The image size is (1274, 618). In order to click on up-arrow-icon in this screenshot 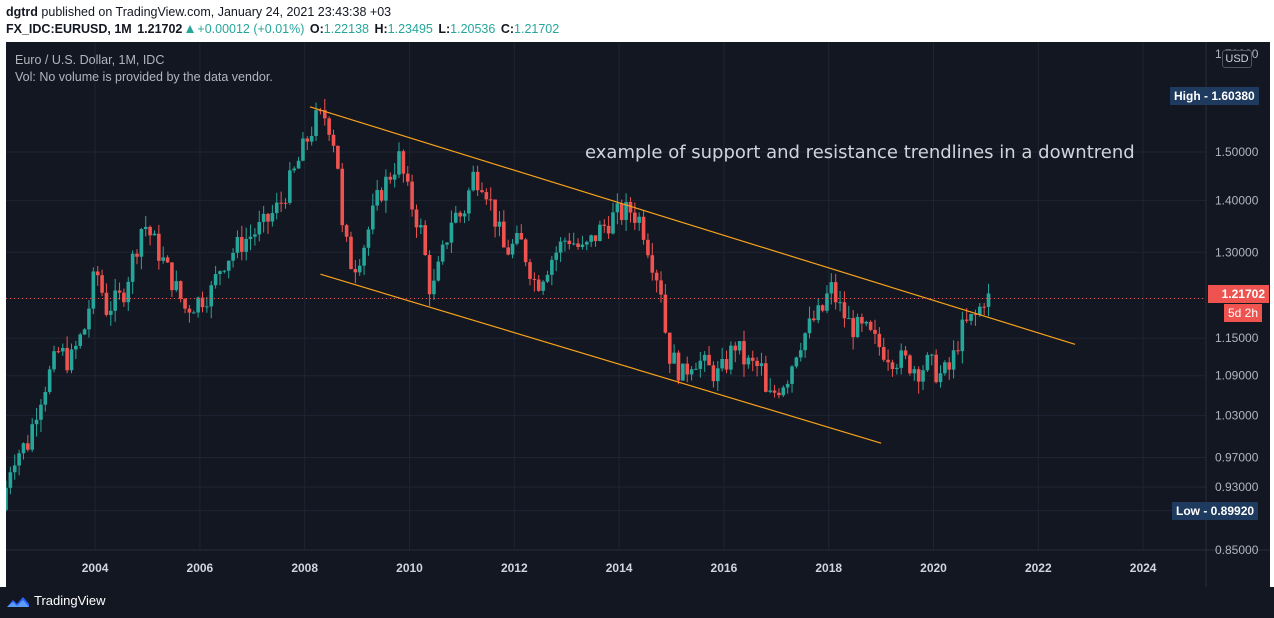, I will do `click(190, 29)`.